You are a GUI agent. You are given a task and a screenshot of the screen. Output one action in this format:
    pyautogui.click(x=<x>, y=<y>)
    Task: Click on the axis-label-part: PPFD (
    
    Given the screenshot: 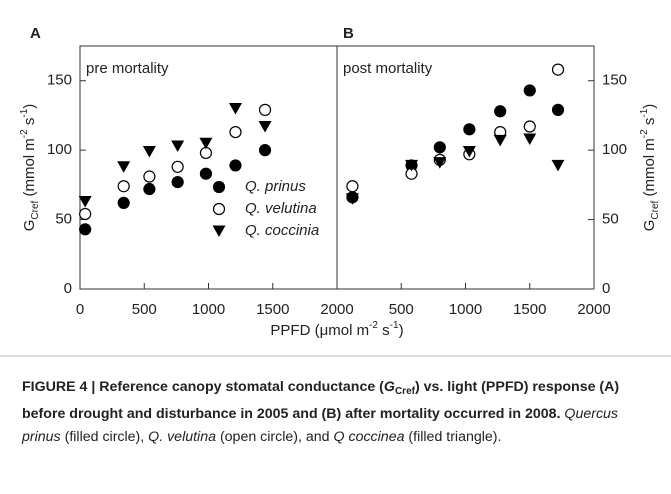 What is the action you would take?
    pyautogui.click(x=294, y=330)
    